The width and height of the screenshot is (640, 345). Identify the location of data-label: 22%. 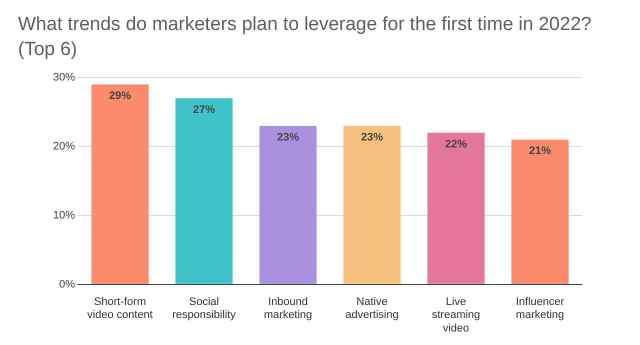
(456, 144).